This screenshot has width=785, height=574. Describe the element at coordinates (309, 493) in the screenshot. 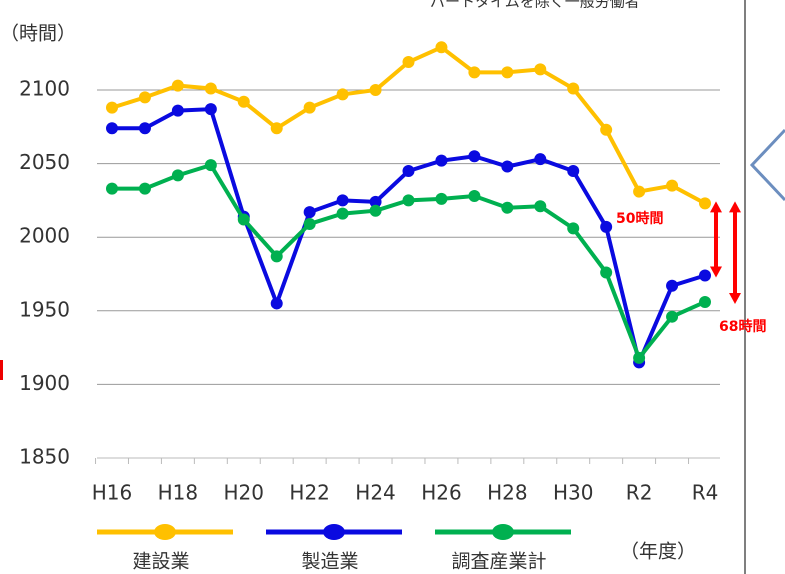

I see `x-tick-label: H22` at that location.